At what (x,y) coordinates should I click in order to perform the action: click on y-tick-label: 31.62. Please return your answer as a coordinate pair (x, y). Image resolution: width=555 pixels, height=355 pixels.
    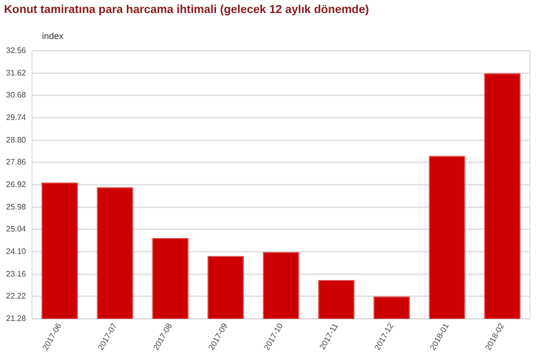
    Looking at the image, I should click on (16, 73).